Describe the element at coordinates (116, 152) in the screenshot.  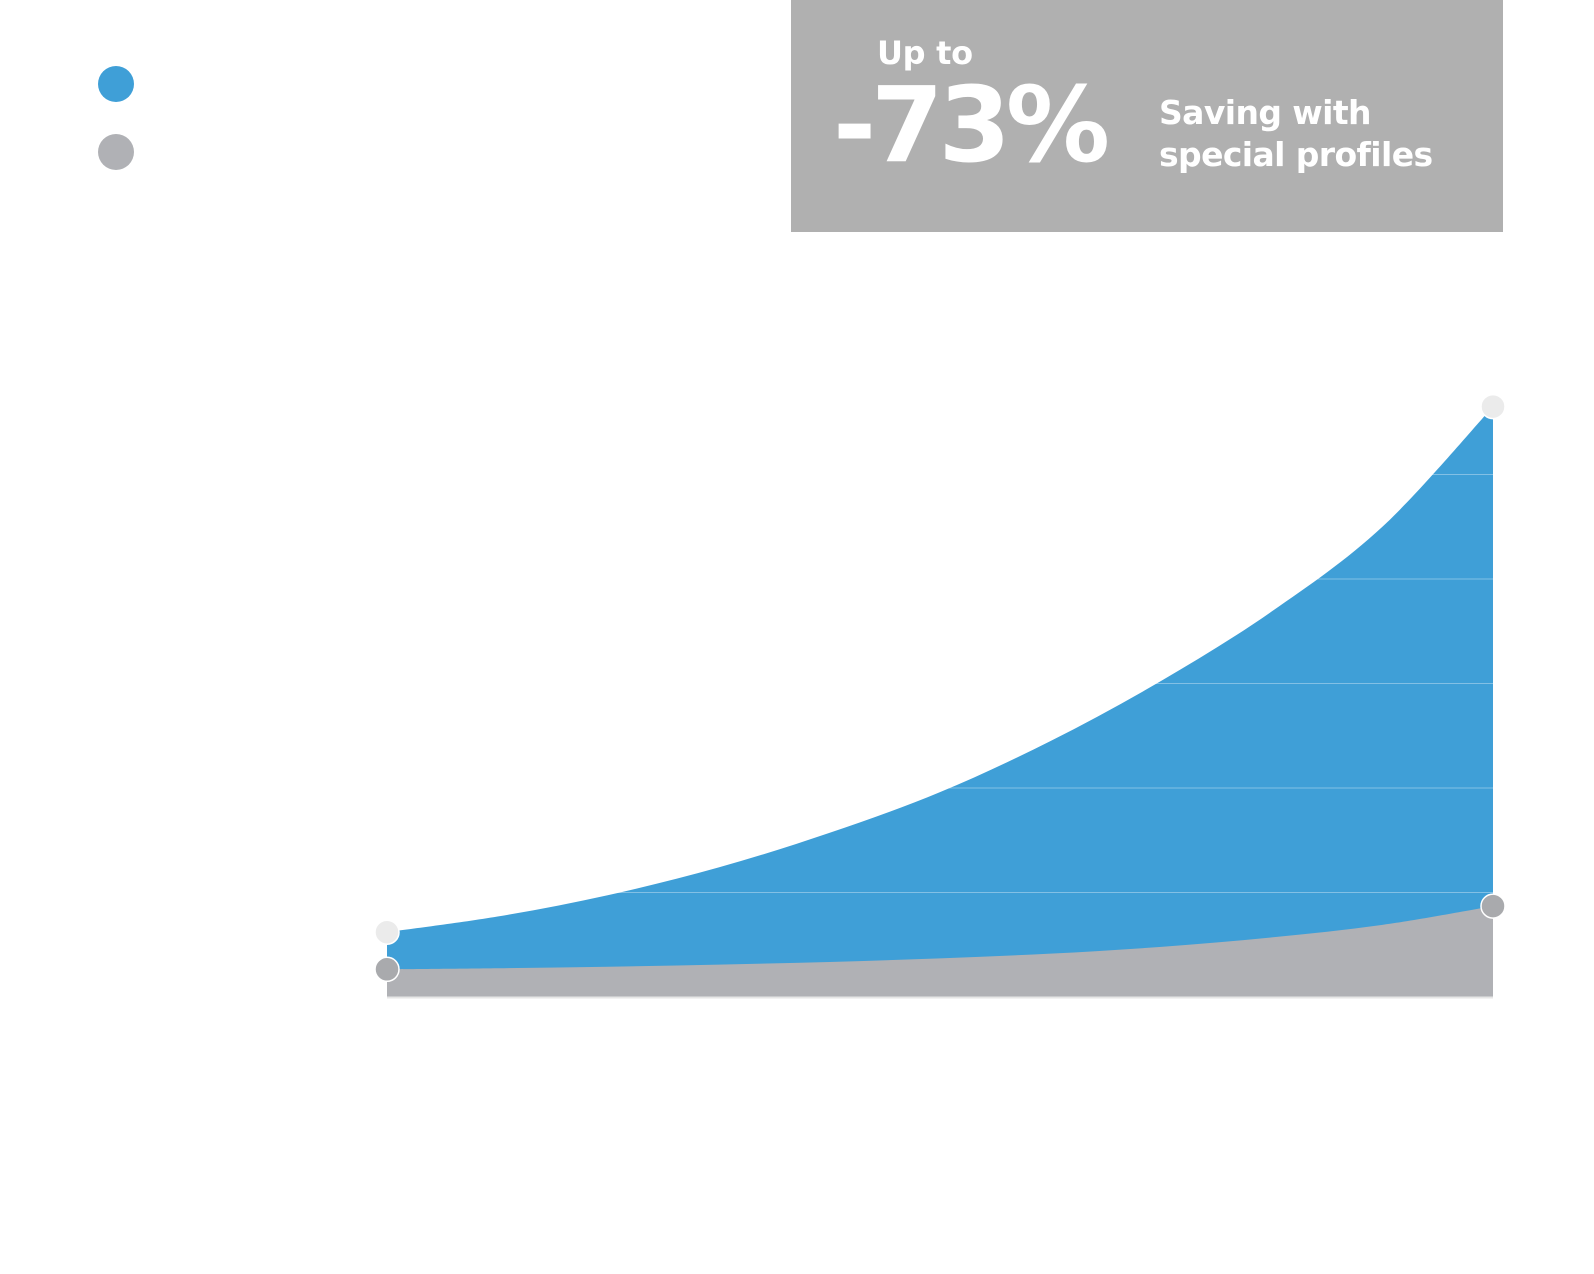
I see `legend-dot-gray-icon` at that location.